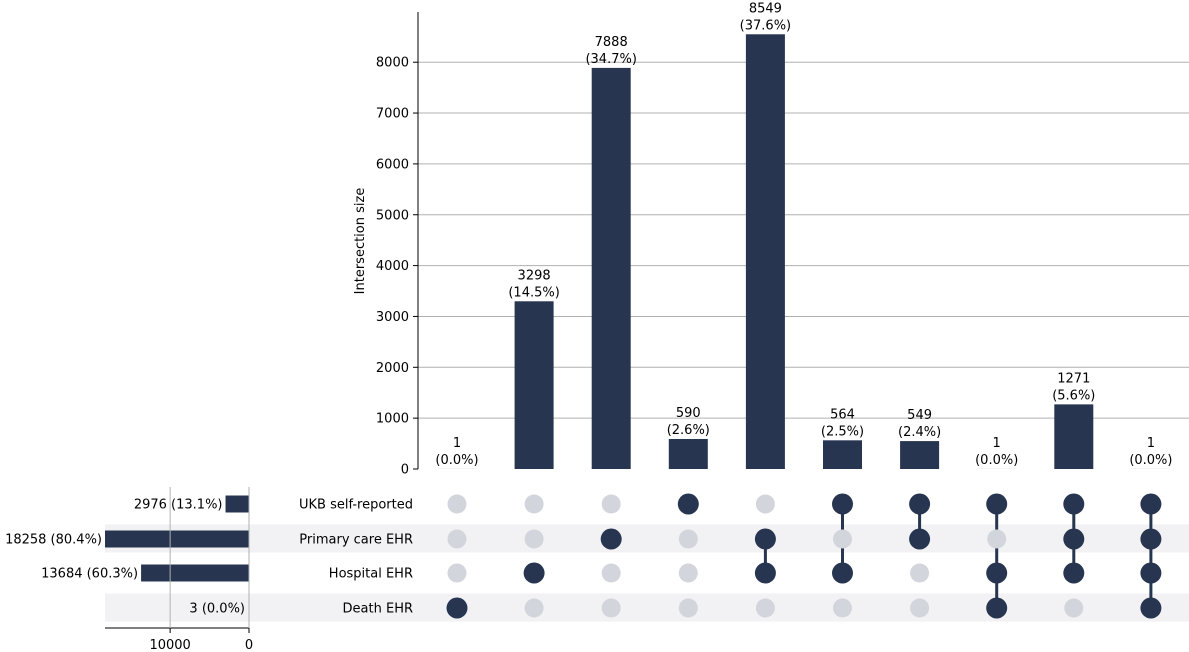  Describe the element at coordinates (360, 241) in the screenshot. I see `y-axis-label: Intersection size` at that location.